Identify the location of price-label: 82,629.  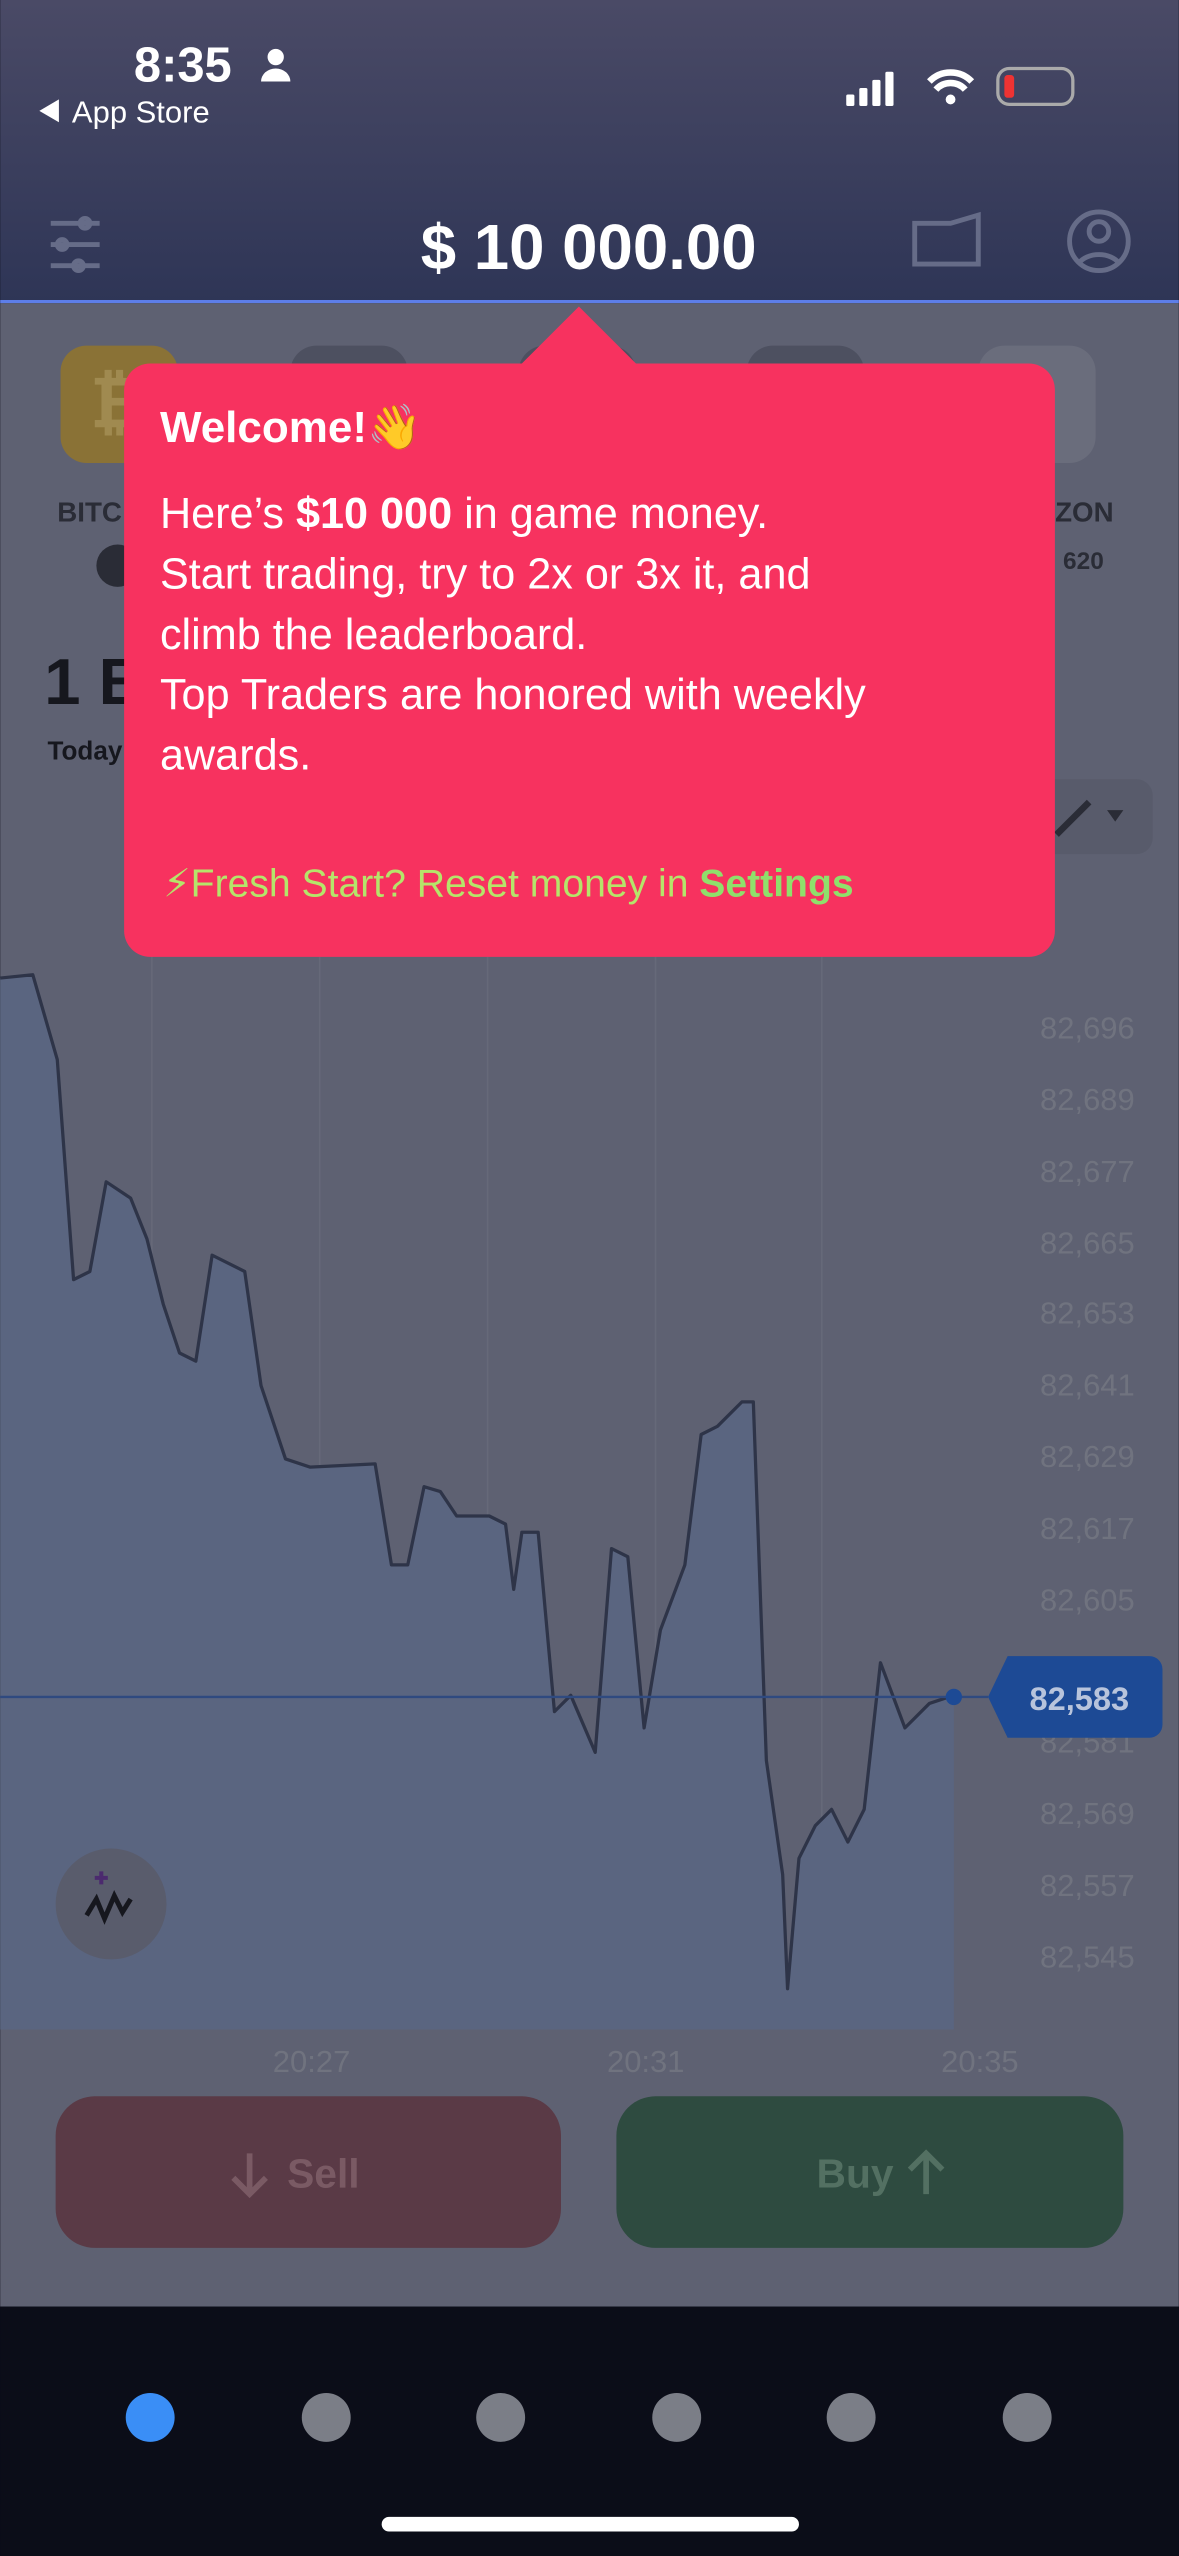
(1087, 1456).